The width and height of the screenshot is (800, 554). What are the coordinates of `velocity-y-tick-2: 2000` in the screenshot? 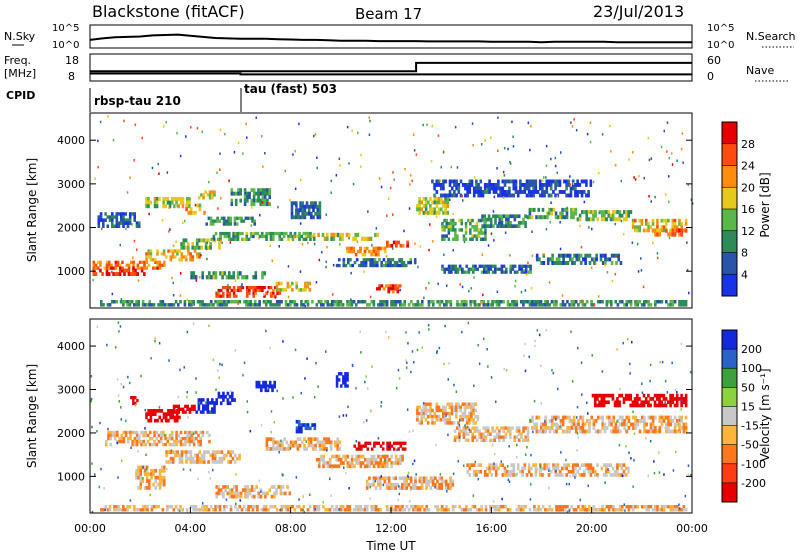 It's located at (71, 433).